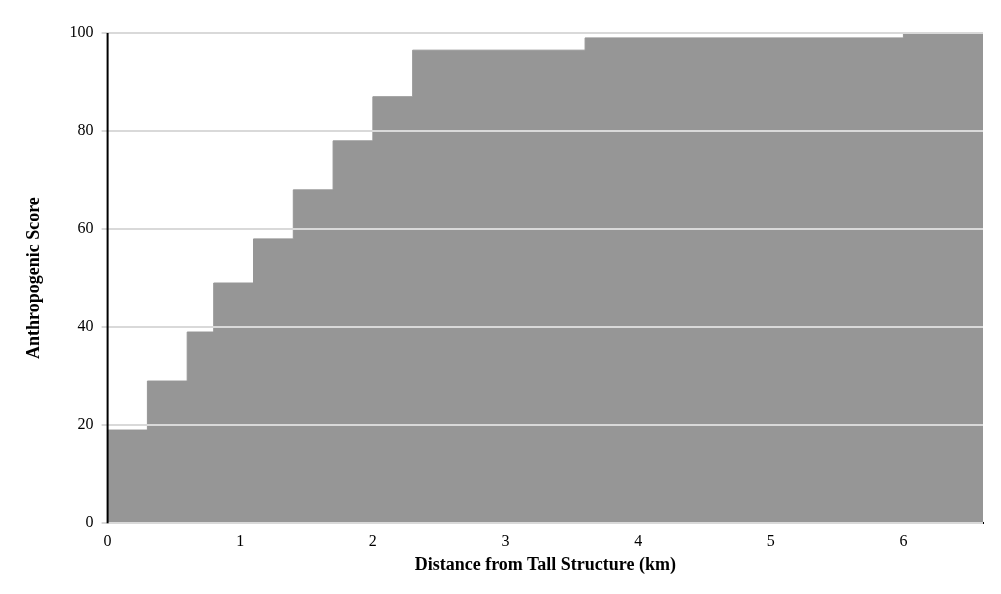 The image size is (1001, 594). I want to click on x-tick-label: 5, so click(770, 540).